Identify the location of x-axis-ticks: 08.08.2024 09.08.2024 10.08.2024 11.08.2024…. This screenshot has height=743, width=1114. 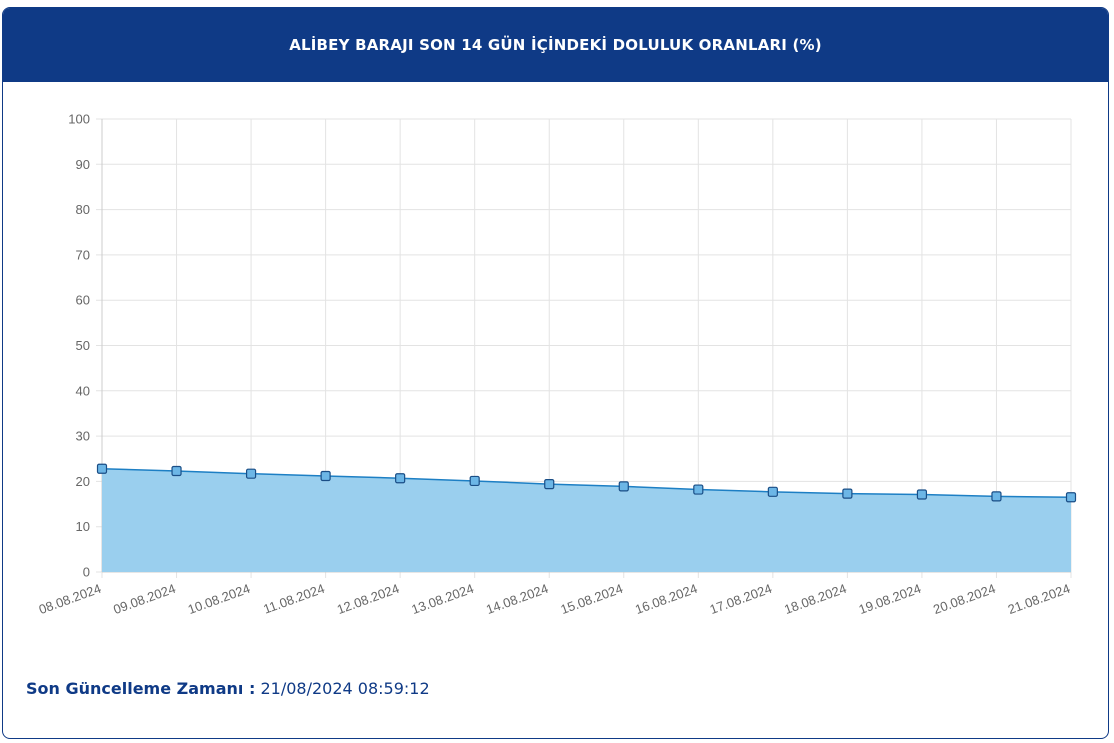
(554, 599).